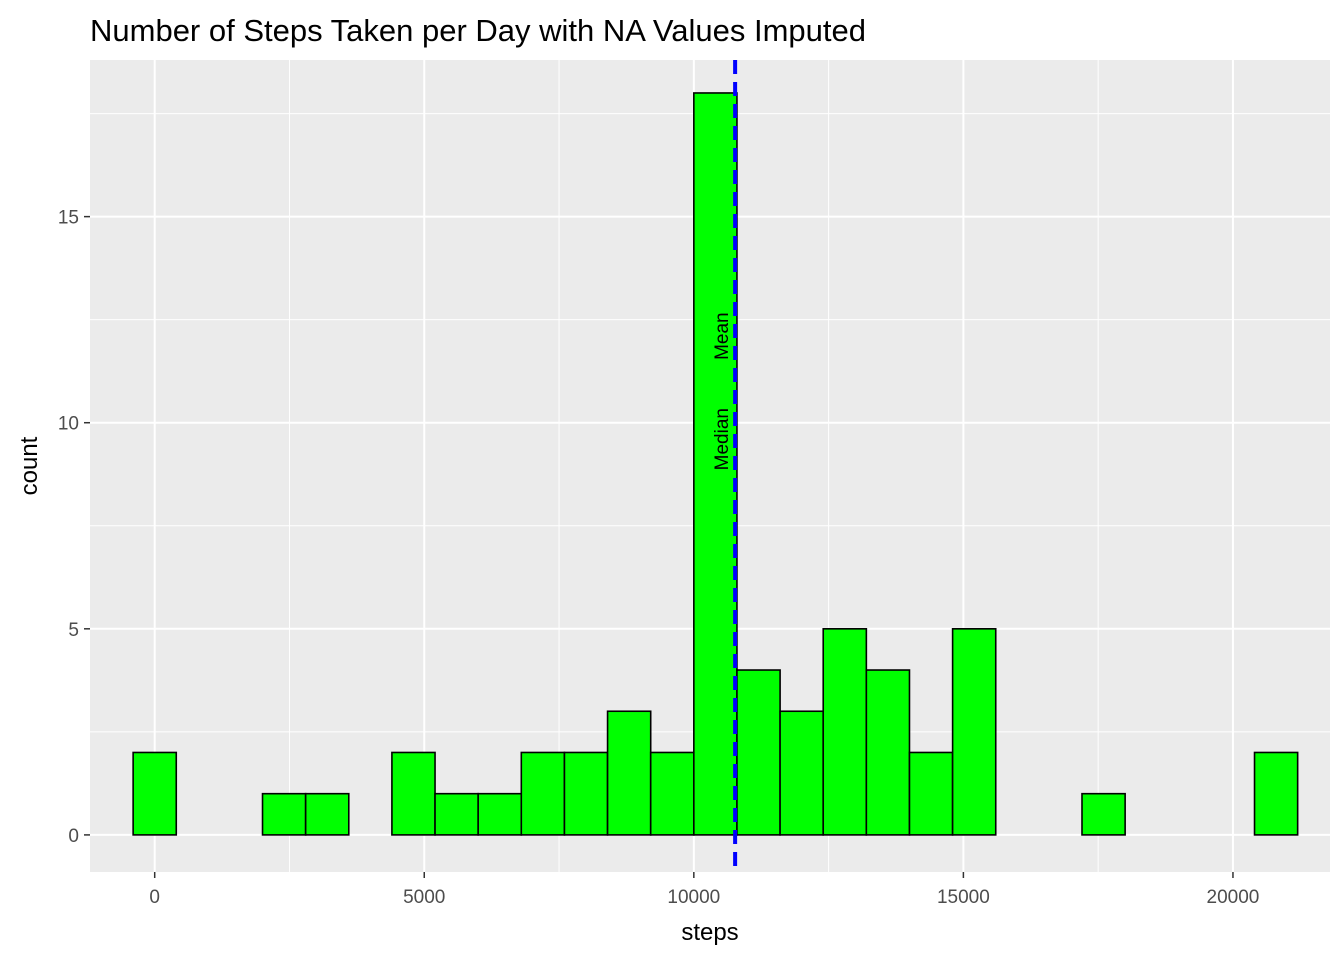 This screenshot has height=960, width=1344. What do you see at coordinates (154, 897) in the screenshot?
I see `x-tick-label: 0` at bounding box center [154, 897].